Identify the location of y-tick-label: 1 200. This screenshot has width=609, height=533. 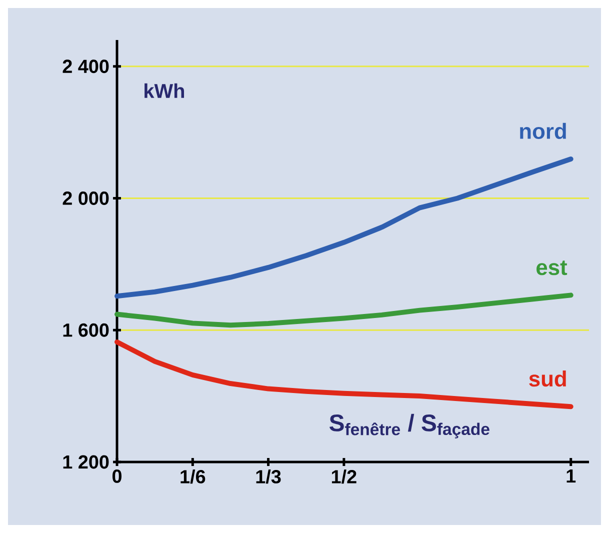
(86, 462).